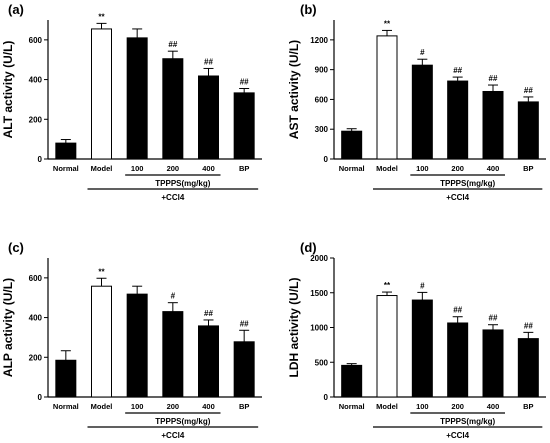 The width and height of the screenshot is (550, 443). Describe the element at coordinates (322, 362) in the screenshot. I see `y-tick-label: 500` at that location.